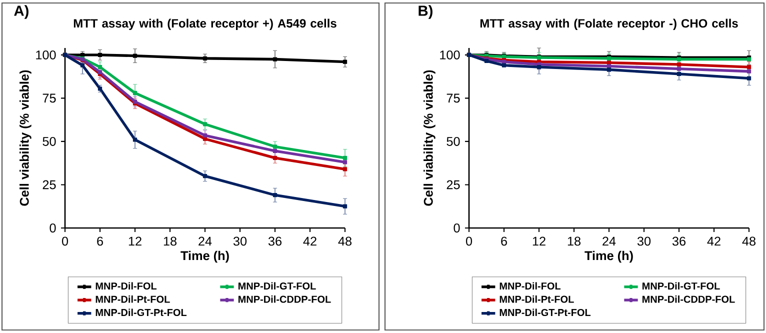  I want to click on chart-title: MTT assay with (Folate receptor -) CHO cells, so click(609, 24).